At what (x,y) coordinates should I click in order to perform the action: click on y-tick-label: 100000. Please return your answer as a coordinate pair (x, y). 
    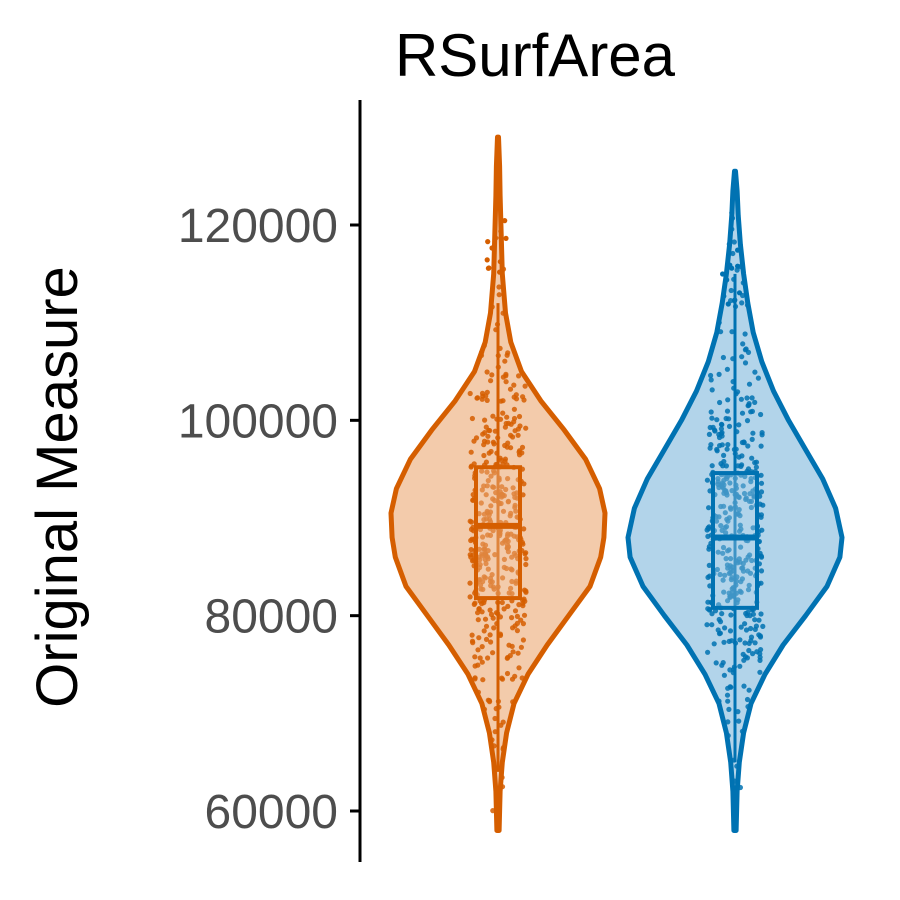
    Looking at the image, I should click on (258, 421).